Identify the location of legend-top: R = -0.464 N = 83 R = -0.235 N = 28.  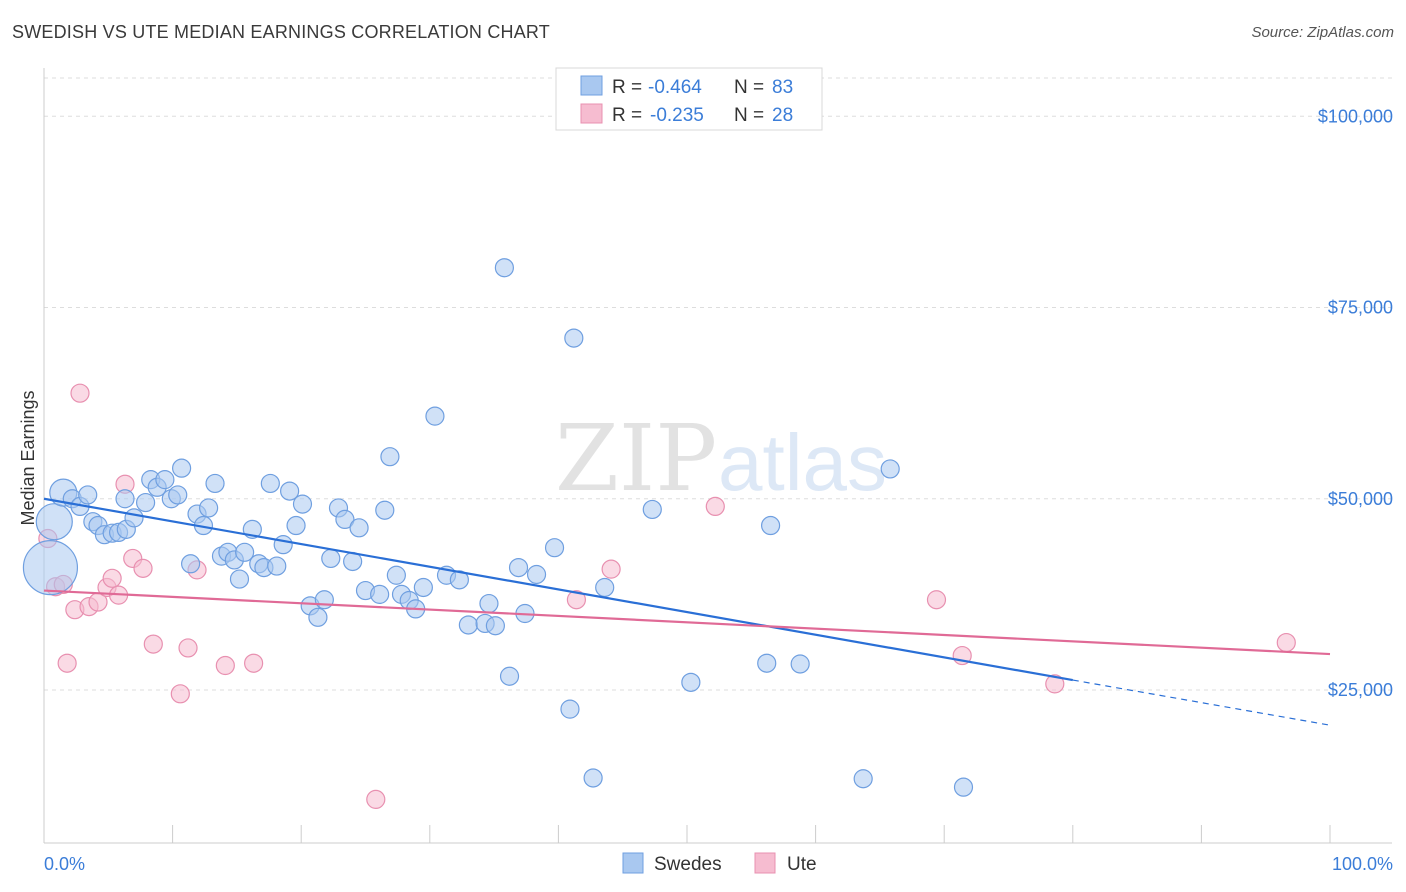
(689, 99).